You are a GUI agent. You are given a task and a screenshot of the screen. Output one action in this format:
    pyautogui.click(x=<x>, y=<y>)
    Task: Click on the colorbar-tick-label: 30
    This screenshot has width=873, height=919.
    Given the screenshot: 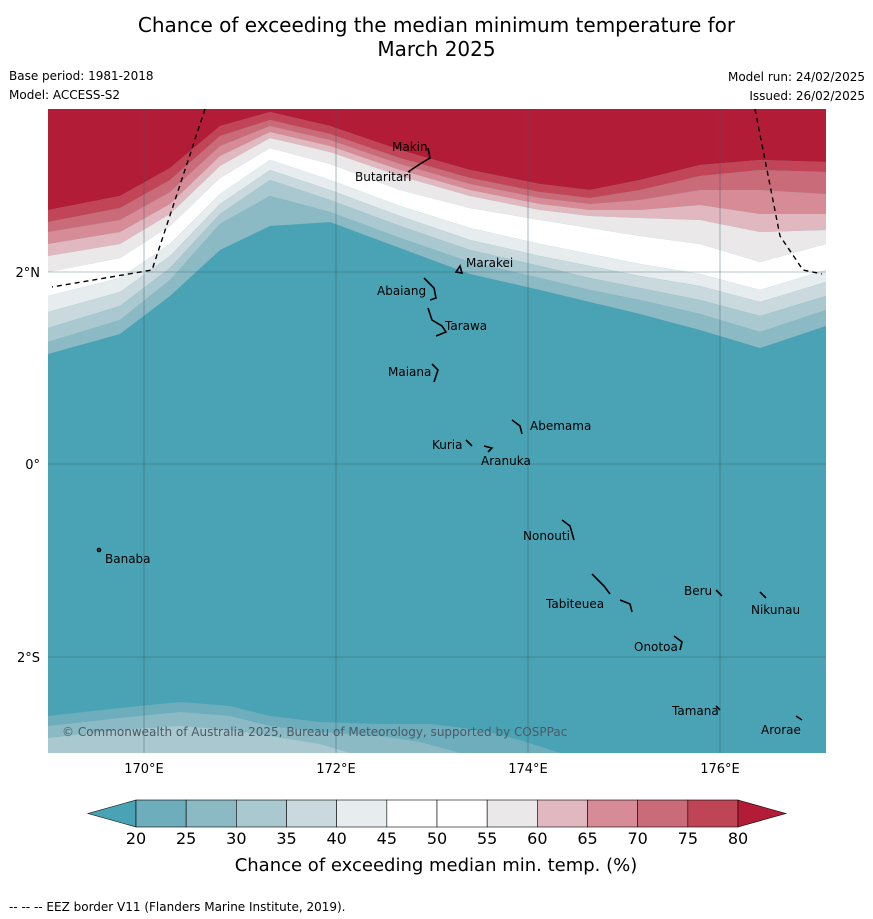 What is the action you would take?
    pyautogui.click(x=236, y=838)
    